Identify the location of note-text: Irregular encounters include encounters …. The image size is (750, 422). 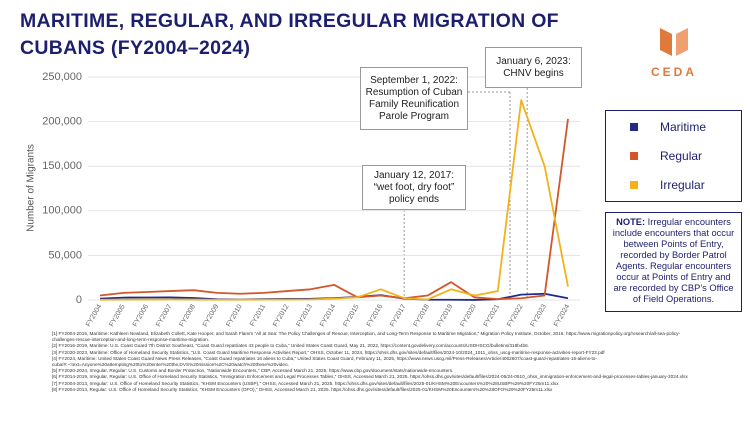
(673, 260).